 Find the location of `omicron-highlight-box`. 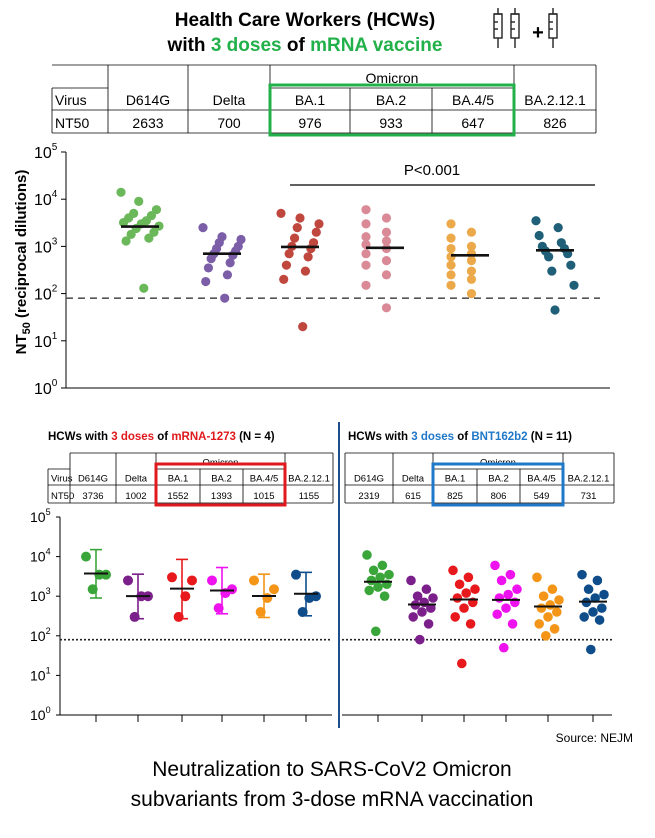

omicron-highlight-box is located at coordinates (220, 484).